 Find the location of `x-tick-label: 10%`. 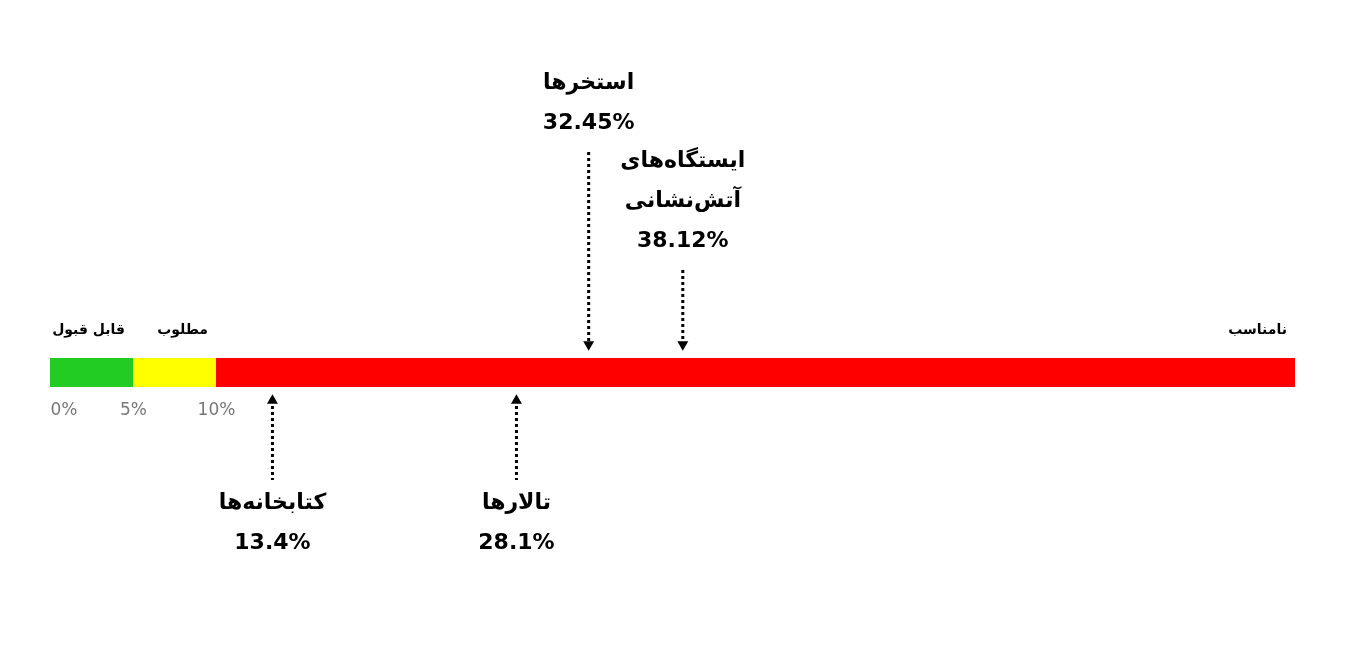

x-tick-label: 10% is located at coordinates (216, 408).